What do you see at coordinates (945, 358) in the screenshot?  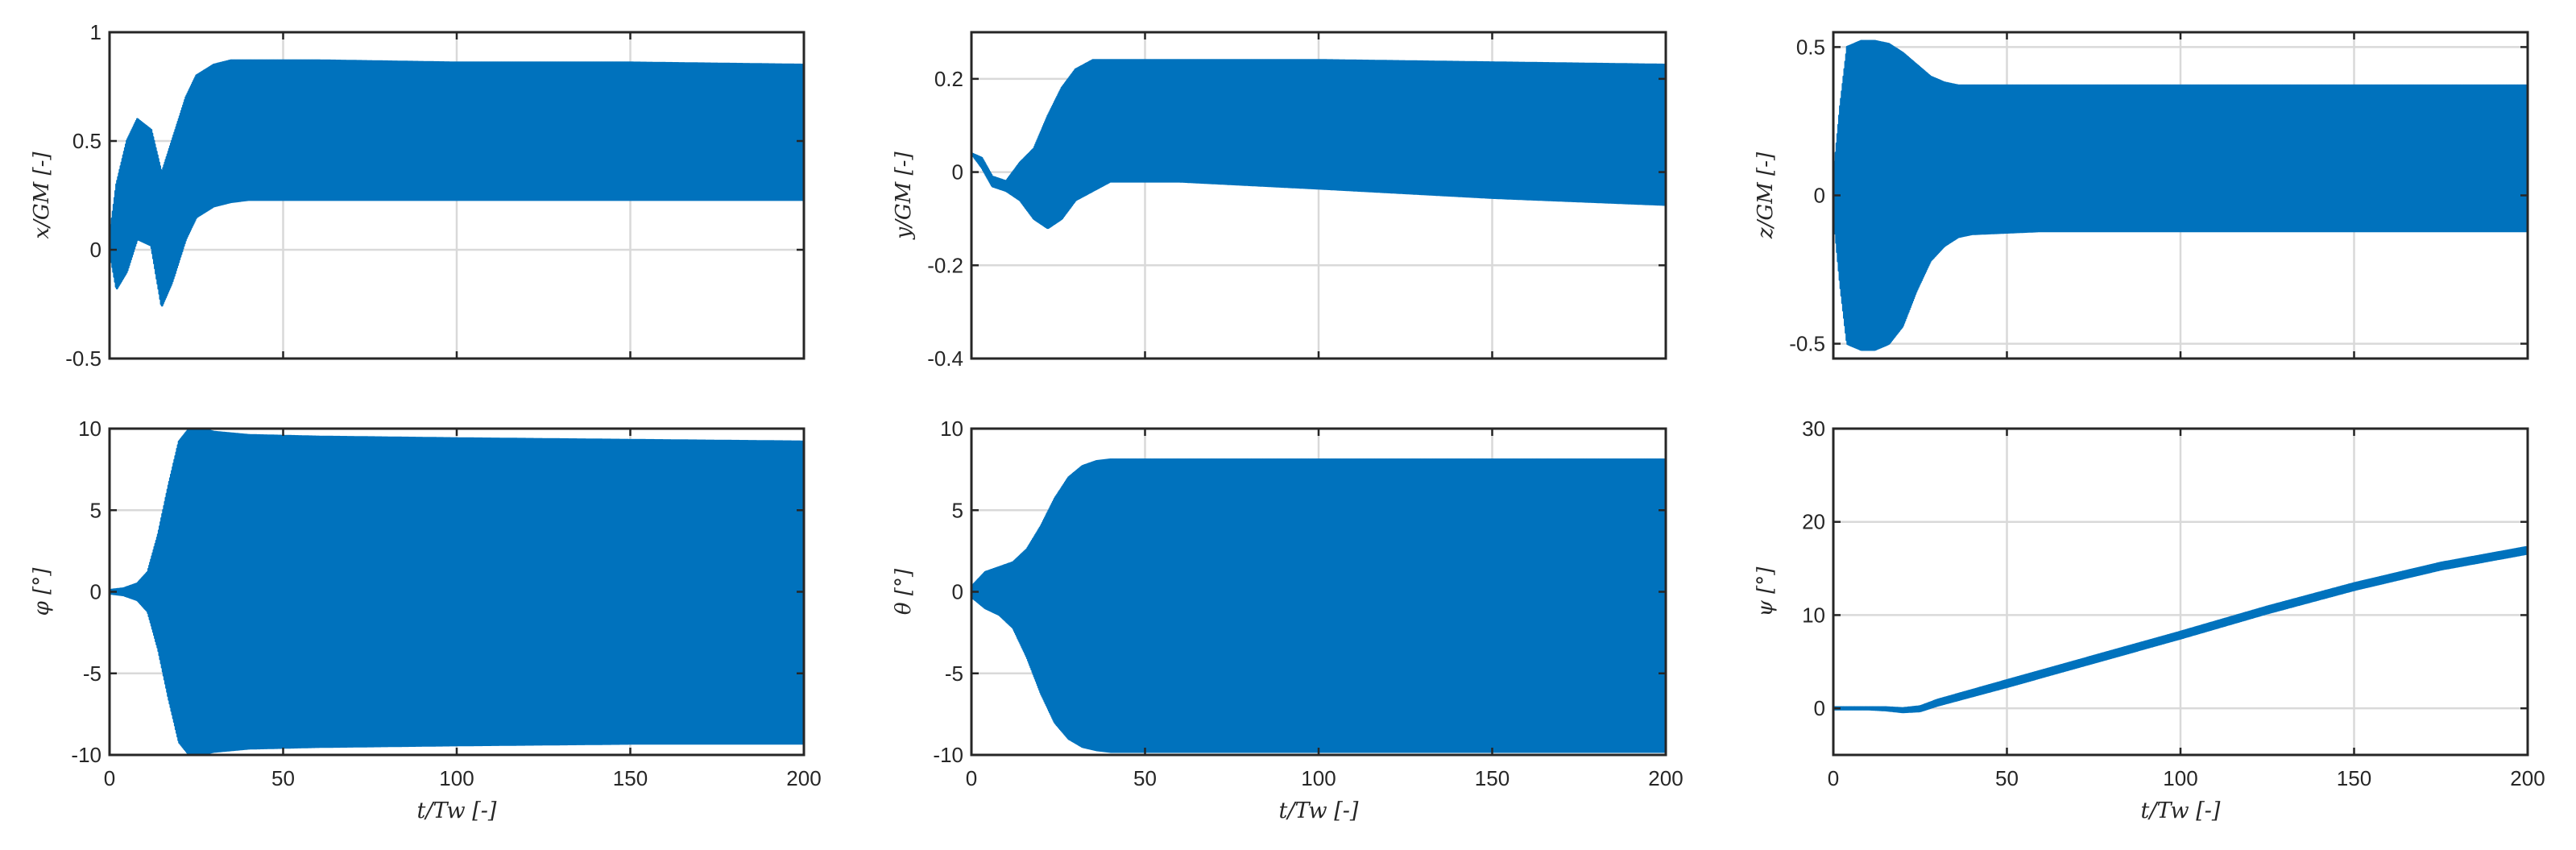 I see `y-tick-label: -0.4` at bounding box center [945, 358].